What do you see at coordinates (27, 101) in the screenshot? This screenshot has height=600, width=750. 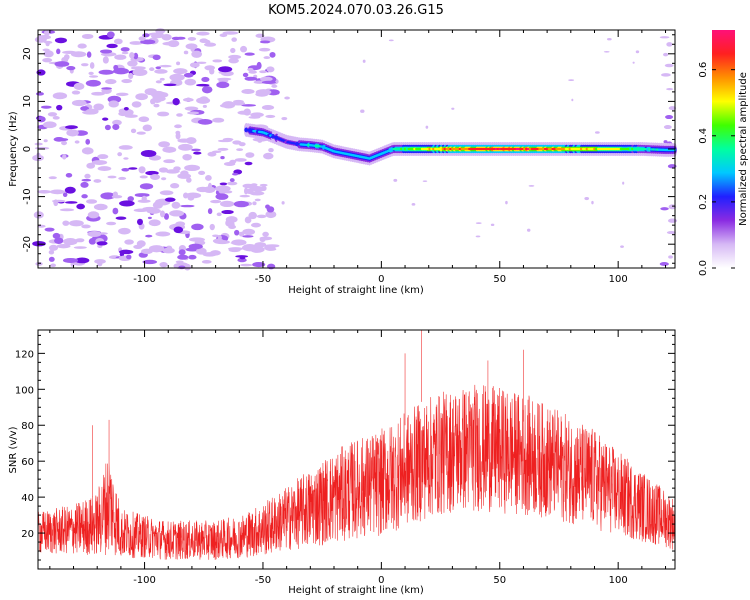 I see `y-tick-label: 10` at bounding box center [27, 101].